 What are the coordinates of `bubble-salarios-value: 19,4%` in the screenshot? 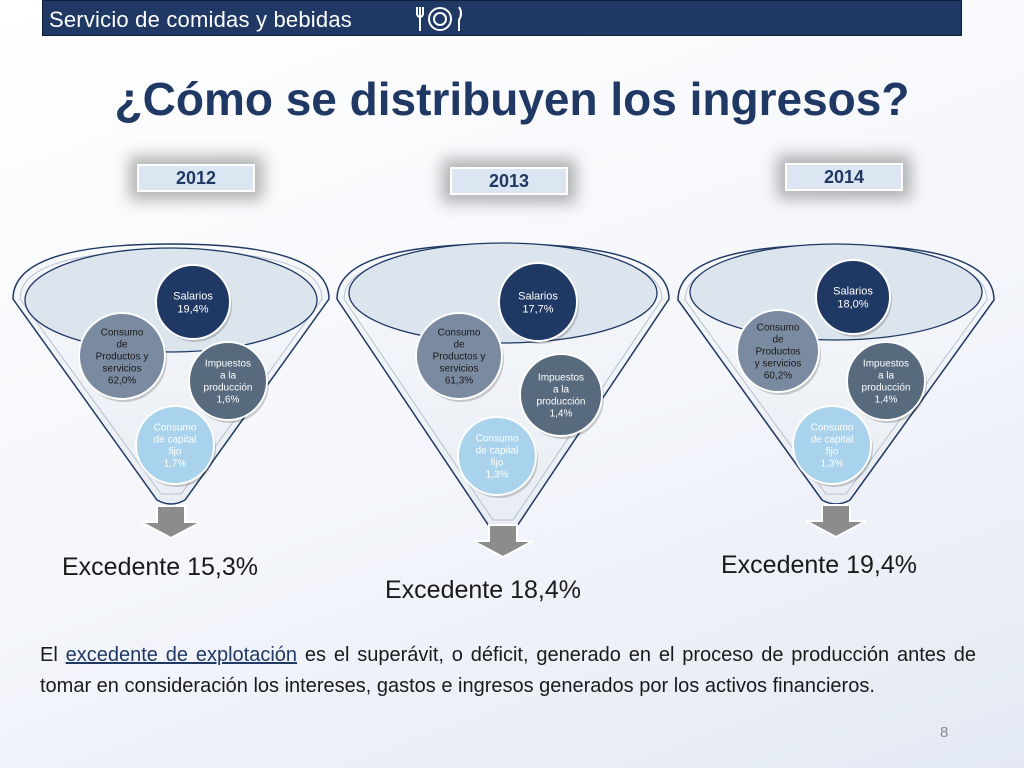 It's located at (192, 309).